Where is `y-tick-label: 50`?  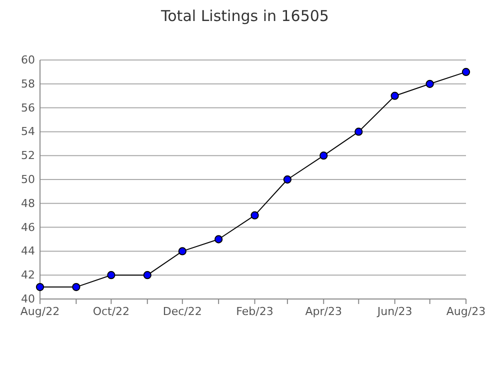 y-tick-label: 50 is located at coordinates (28, 179).